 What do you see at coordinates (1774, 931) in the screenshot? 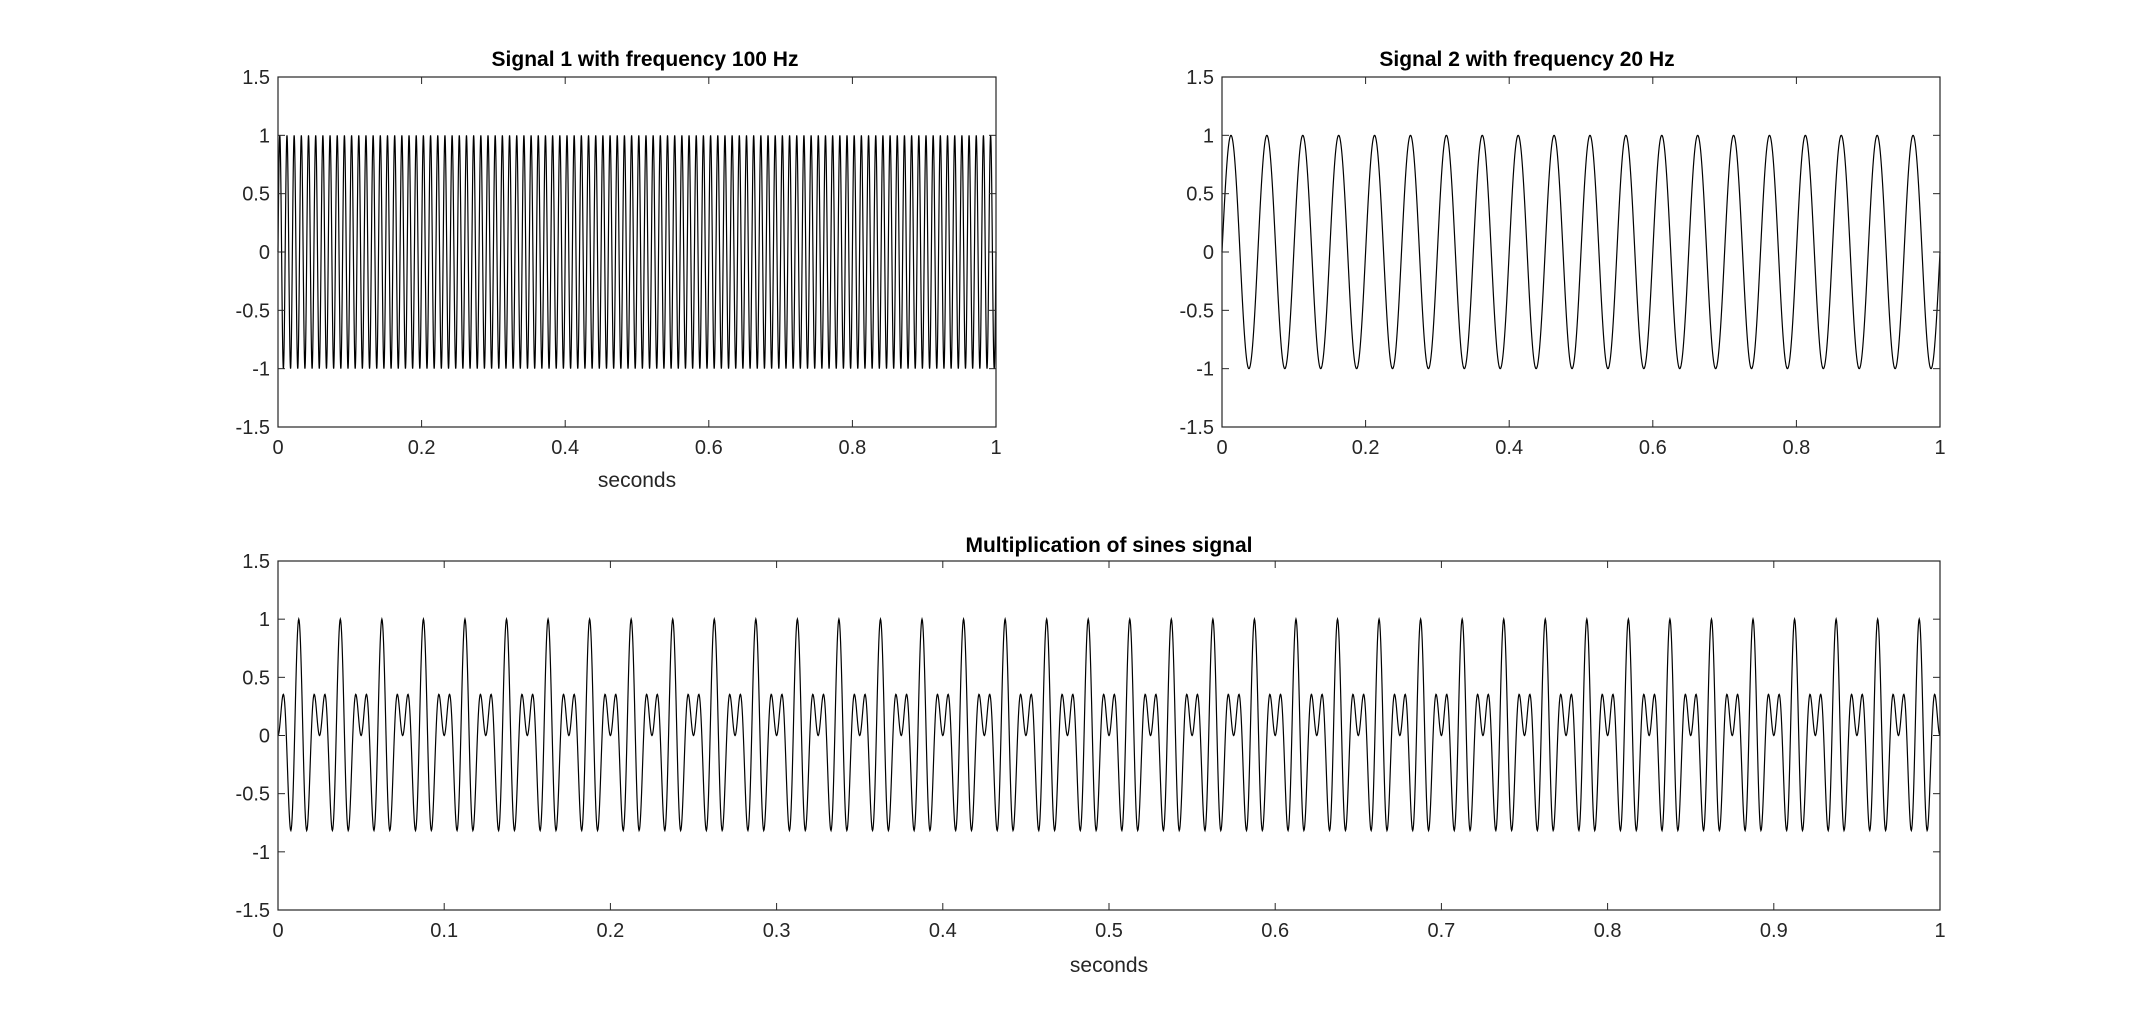
I see `x-tick-label: 0.9` at bounding box center [1774, 931].